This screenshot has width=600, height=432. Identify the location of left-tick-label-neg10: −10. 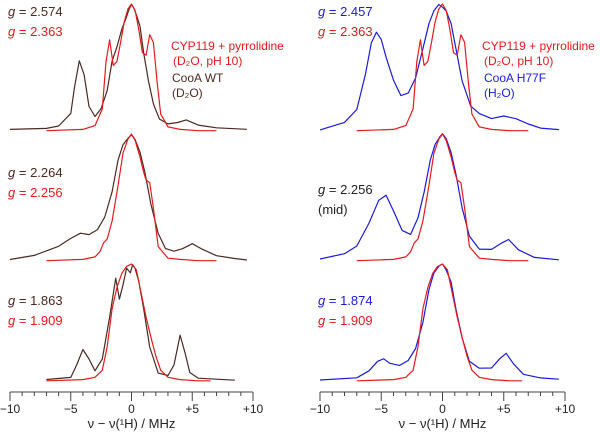
(10, 409).